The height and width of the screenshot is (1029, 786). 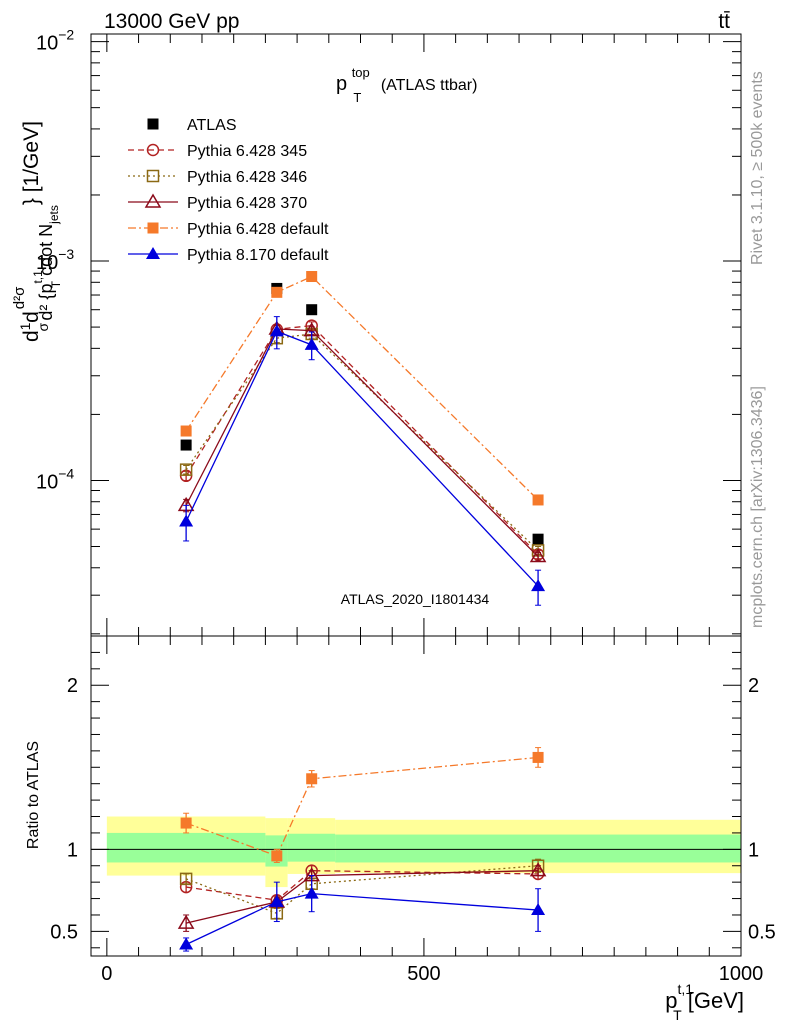 I want to click on ratio-plot-series, so click(x=362, y=849).